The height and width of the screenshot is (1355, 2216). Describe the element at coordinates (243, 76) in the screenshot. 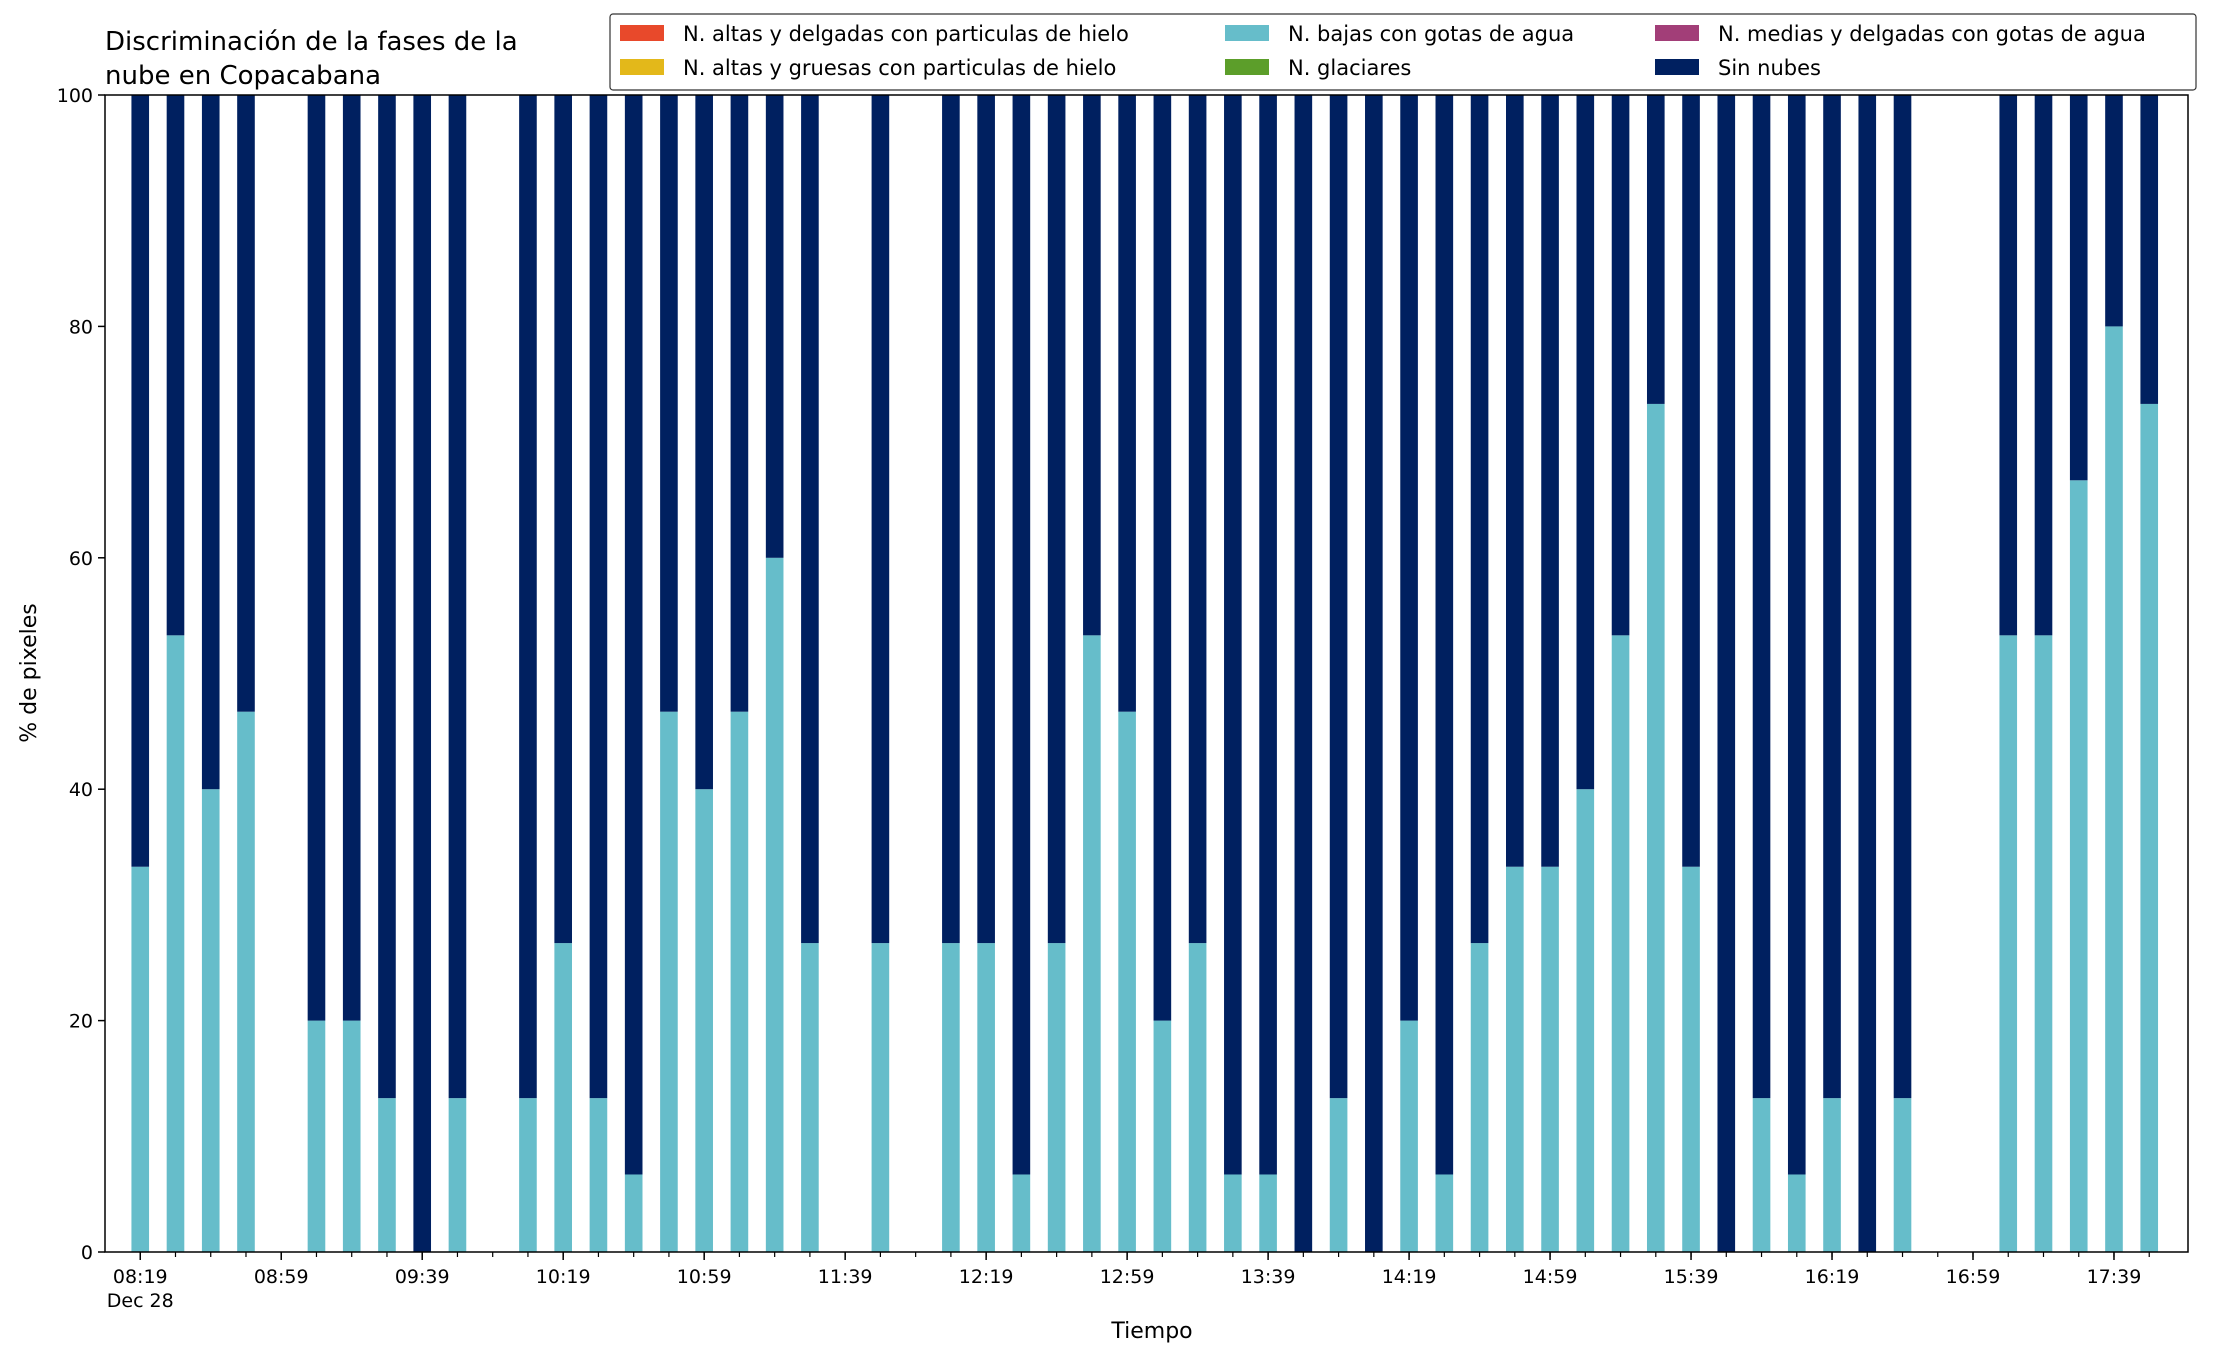

I see `chart-title-line-2: nube en Copacabana` at that location.